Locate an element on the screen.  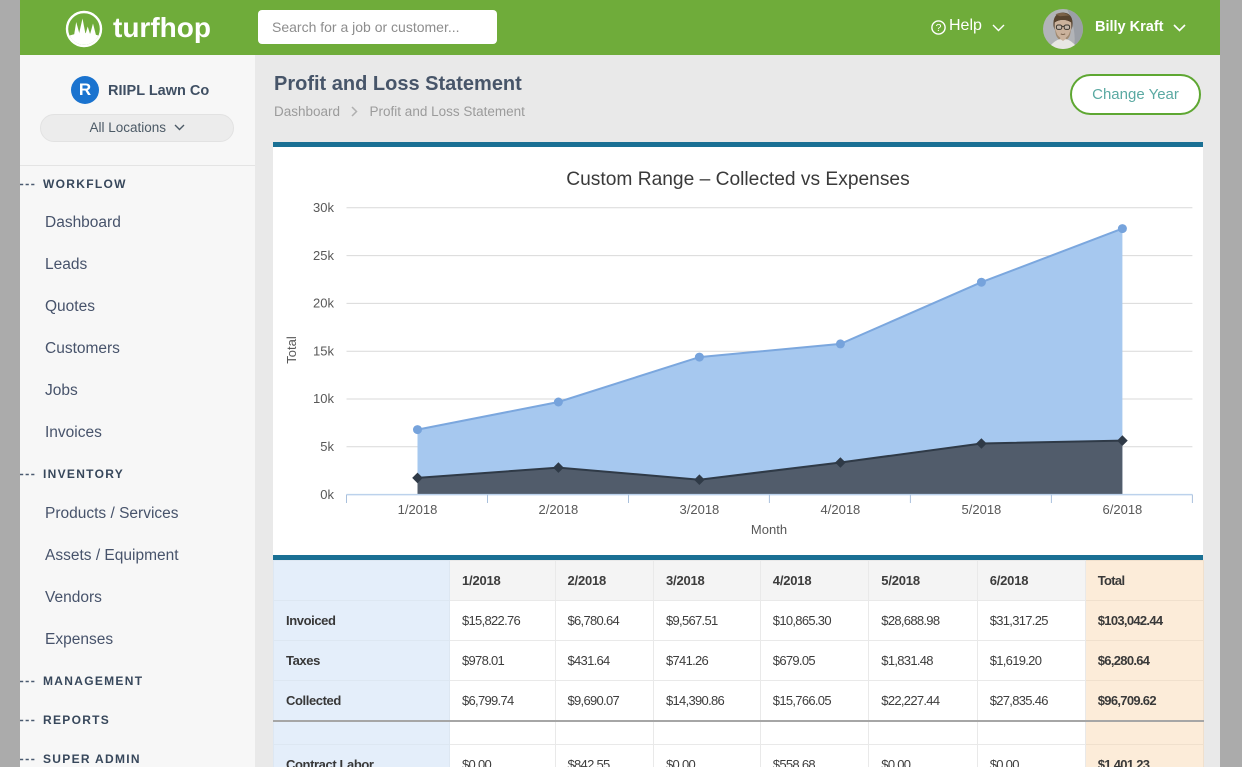
svg-text: 0k is located at coordinates (327, 494).